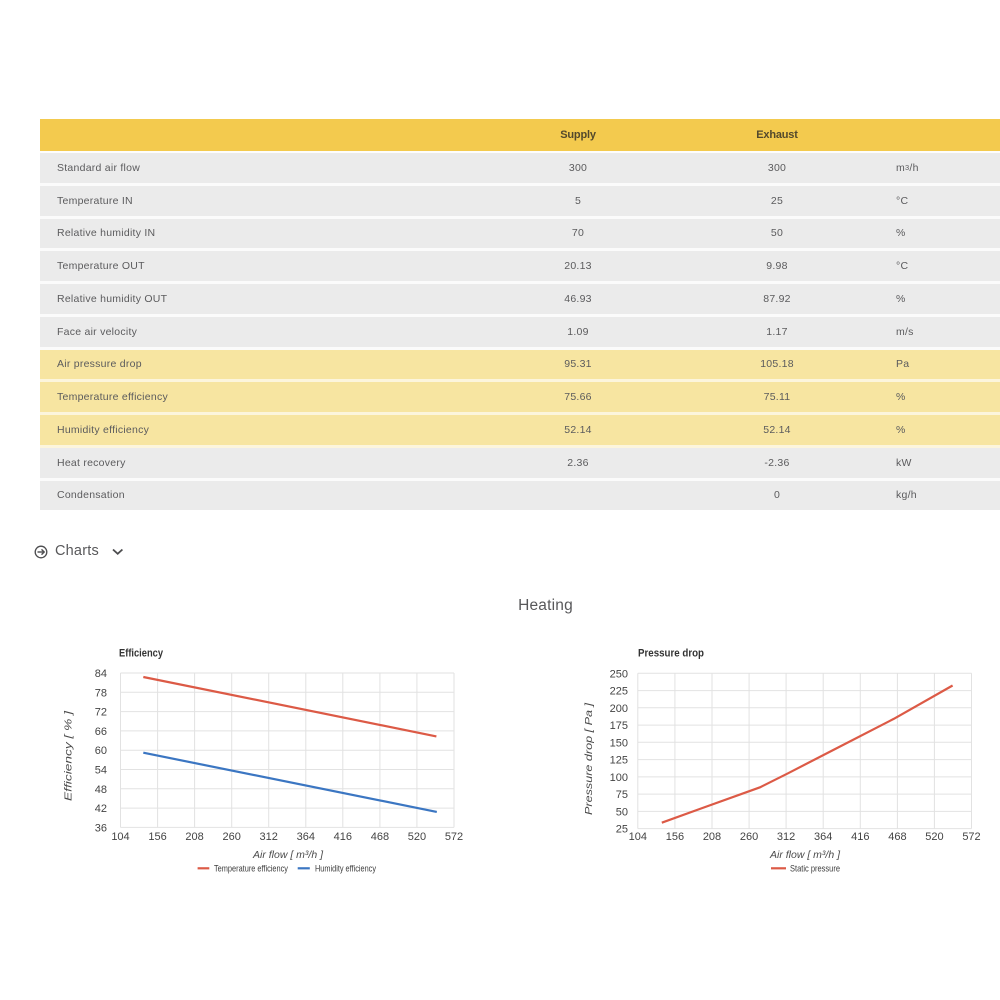 This screenshot has height=1000, width=1000. I want to click on svg-text: 84, so click(101, 674).